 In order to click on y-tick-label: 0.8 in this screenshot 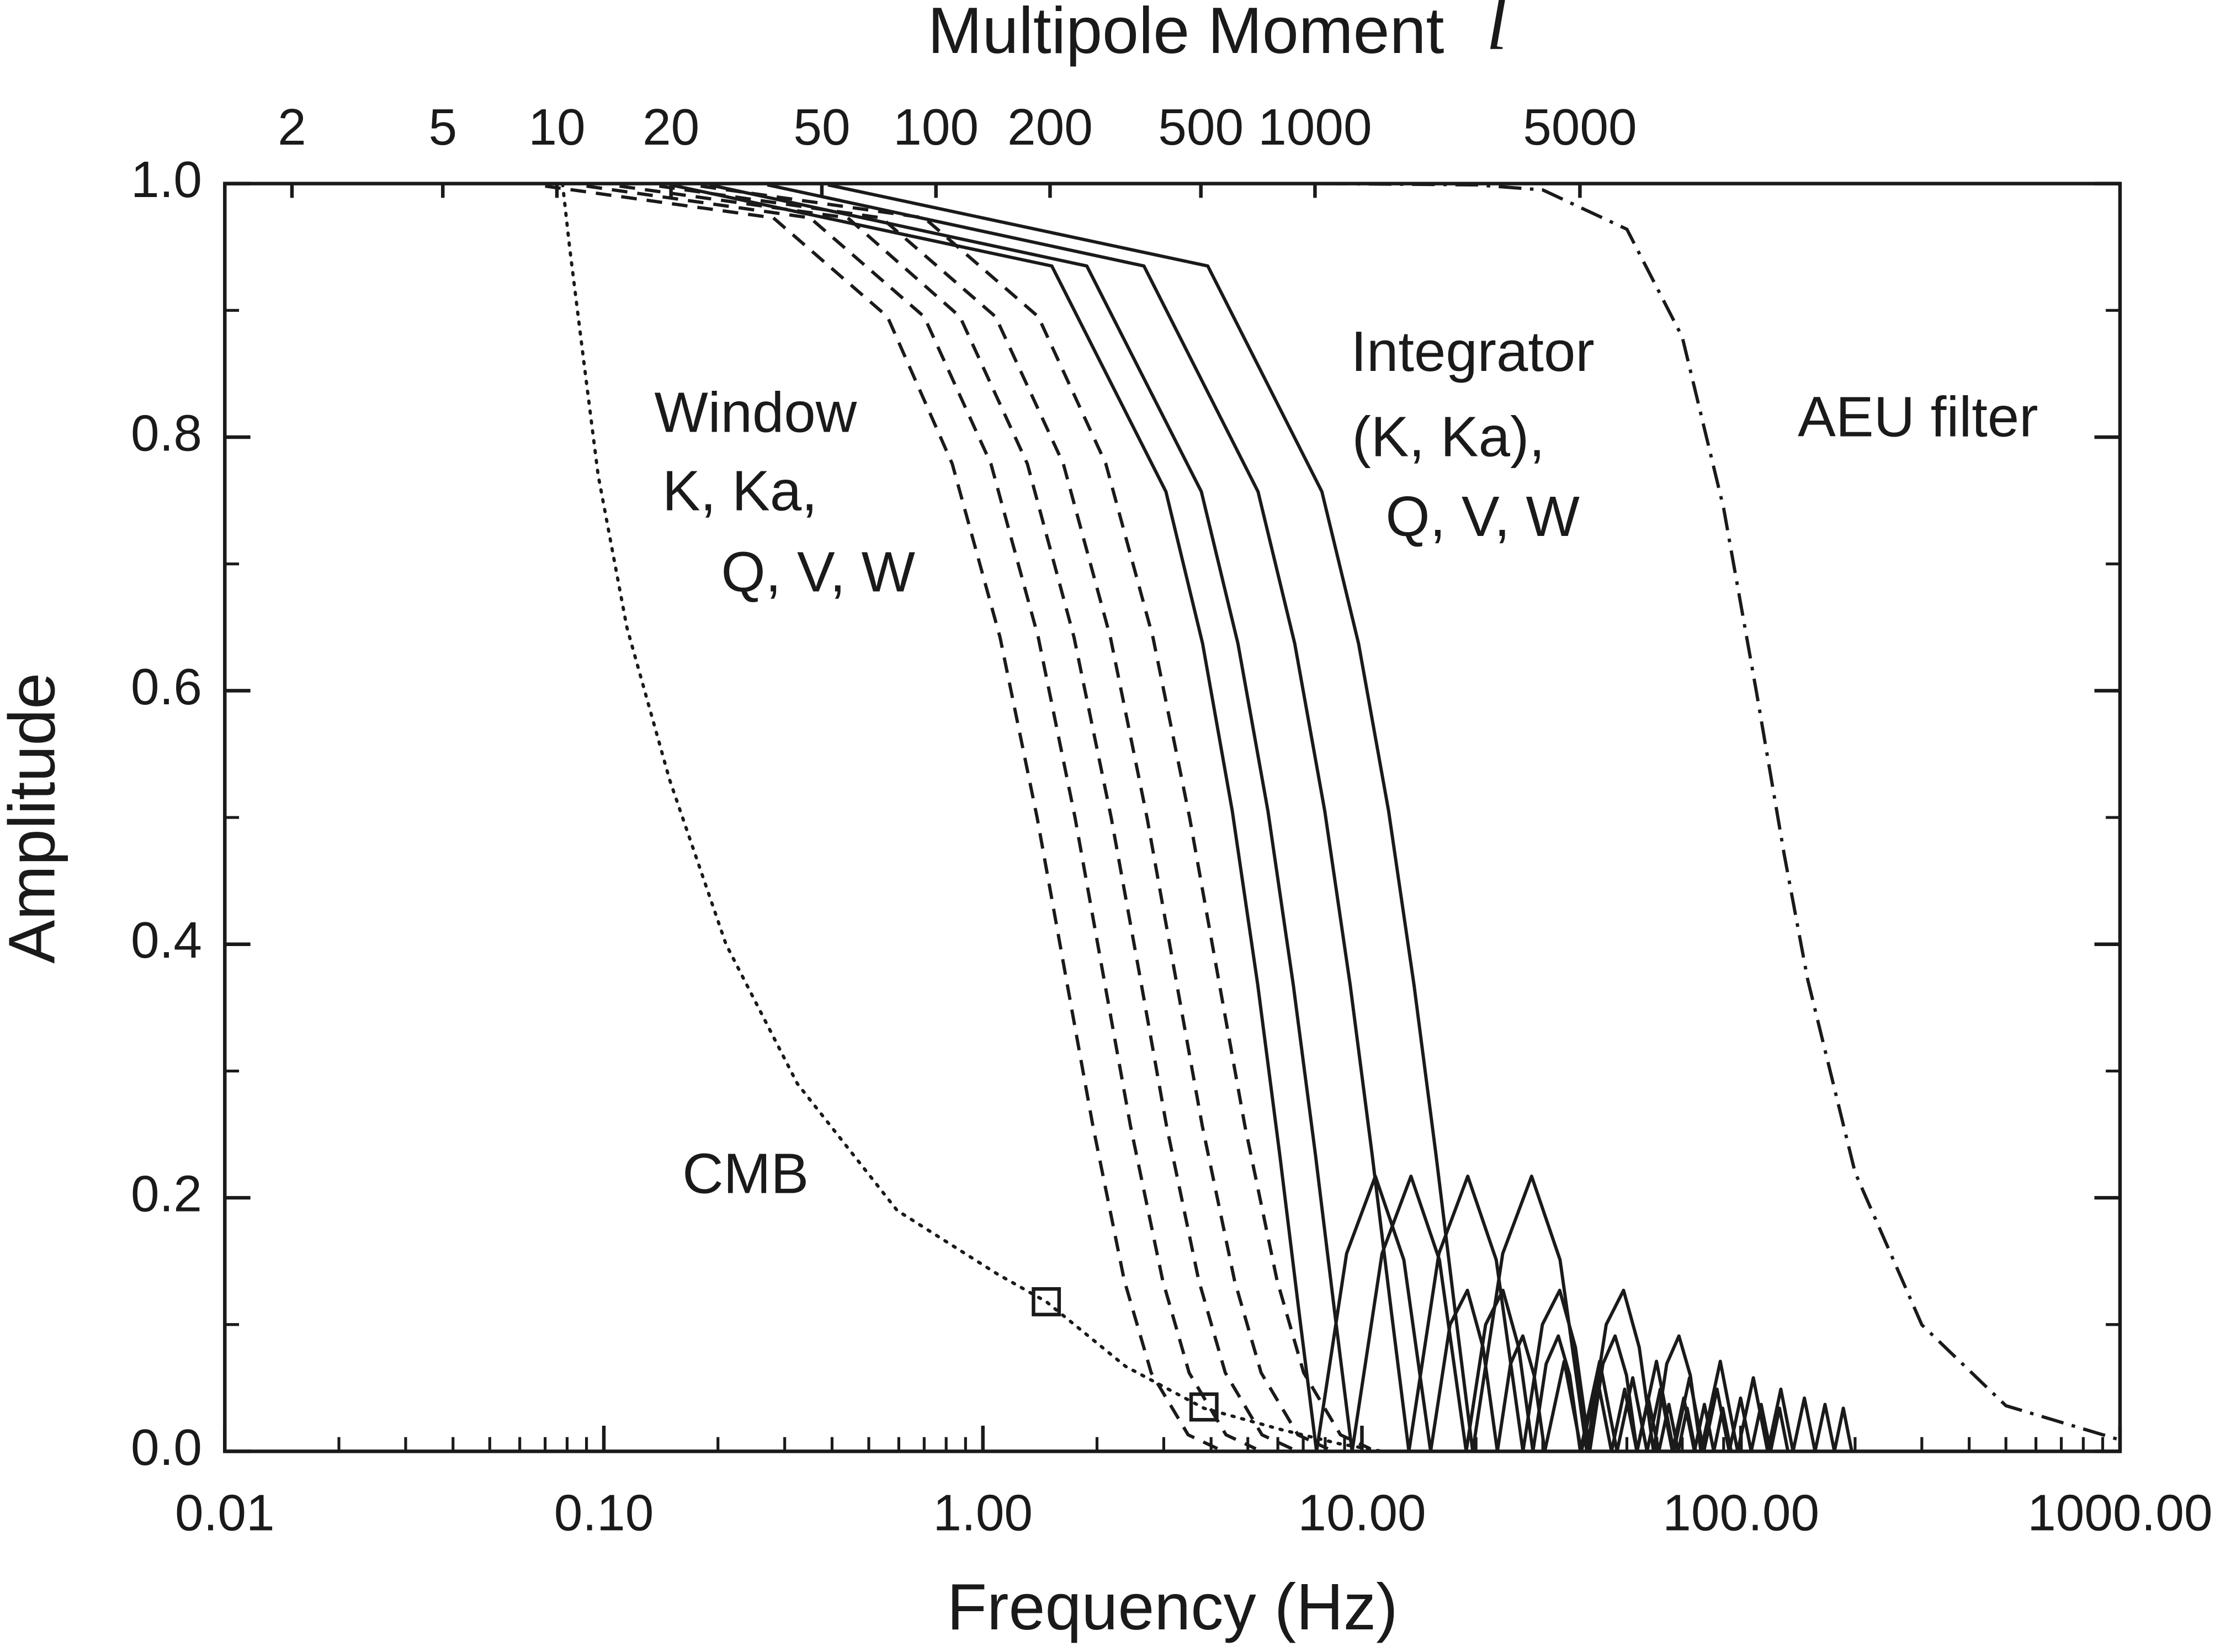, I will do `click(166, 433)`.